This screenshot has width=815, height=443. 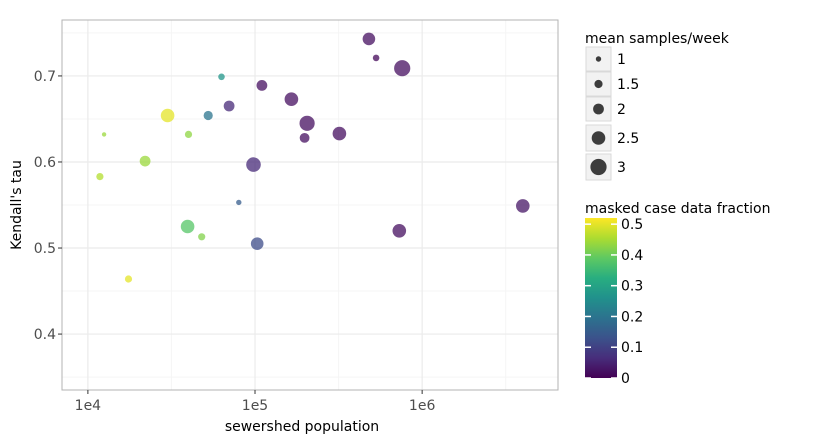 I want to click on y-axis: 0.4 0.5 0.6 0.7, so click(x=48, y=206).